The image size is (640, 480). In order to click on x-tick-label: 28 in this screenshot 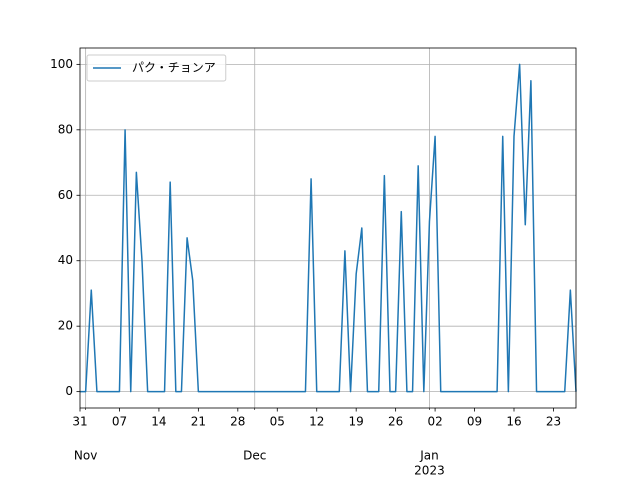, I will do `click(237, 422)`.